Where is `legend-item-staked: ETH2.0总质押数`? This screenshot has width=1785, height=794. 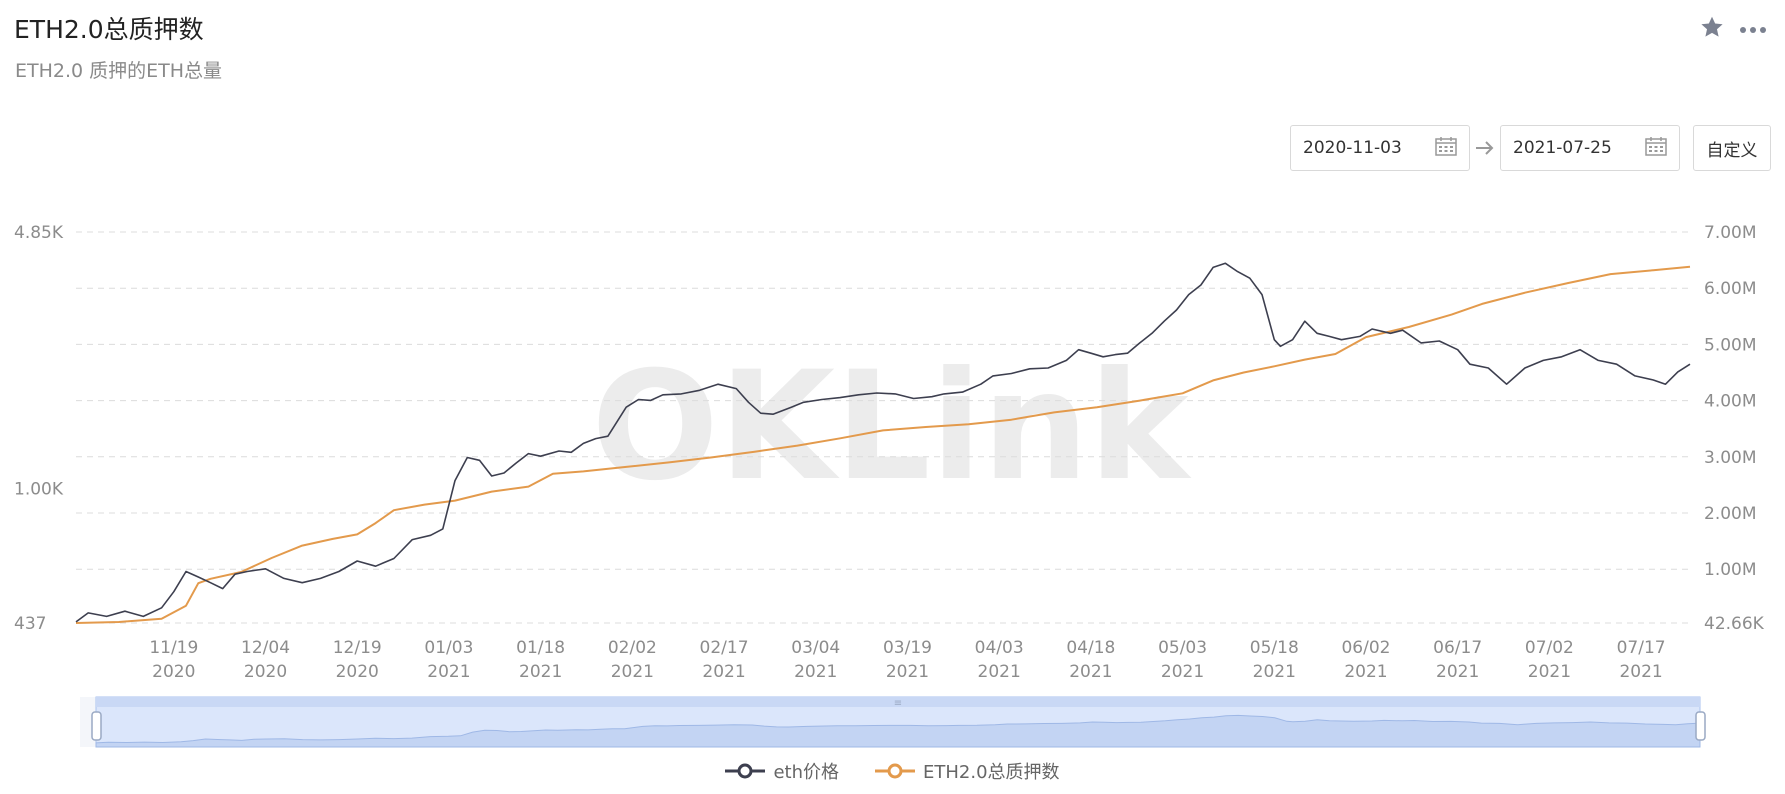
legend-item-staked: ETH2.0总质押数 is located at coordinates (967, 771).